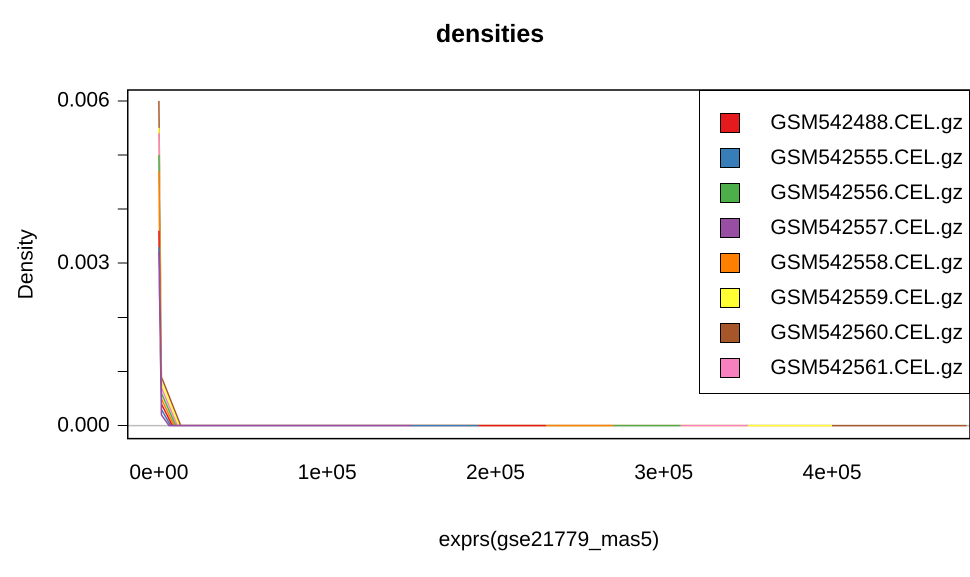 This screenshot has width=970, height=577. What do you see at coordinates (866, 298) in the screenshot?
I see `legend-label: GSM542559.CEL.gz` at bounding box center [866, 298].